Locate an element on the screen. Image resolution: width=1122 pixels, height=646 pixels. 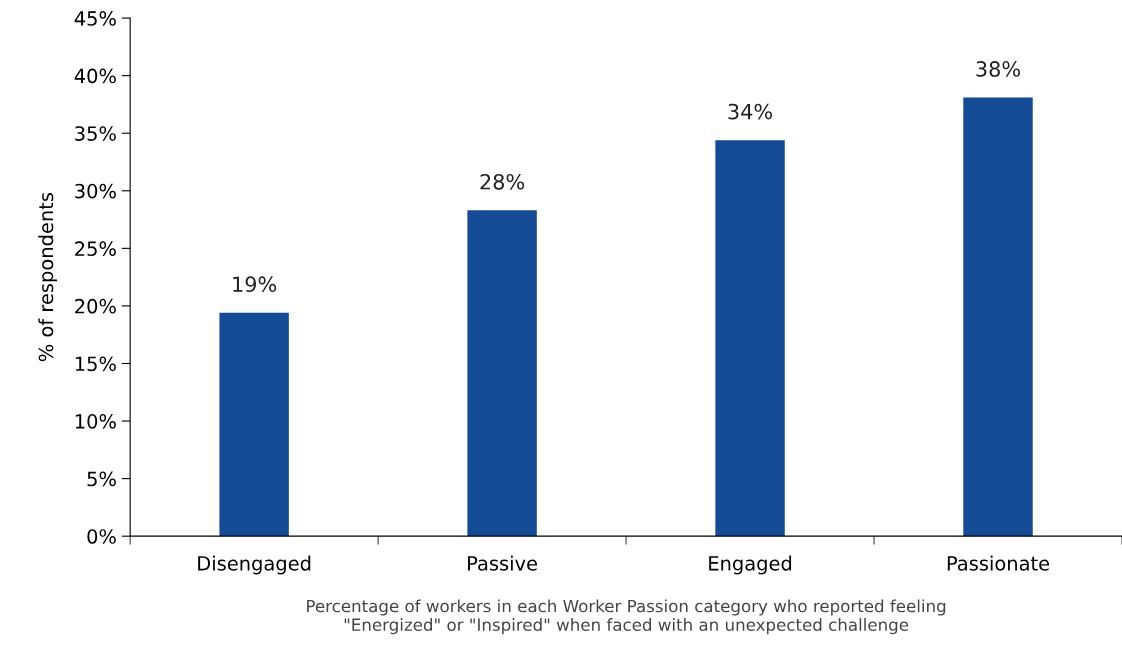
data-label: 38% is located at coordinates (998, 69).